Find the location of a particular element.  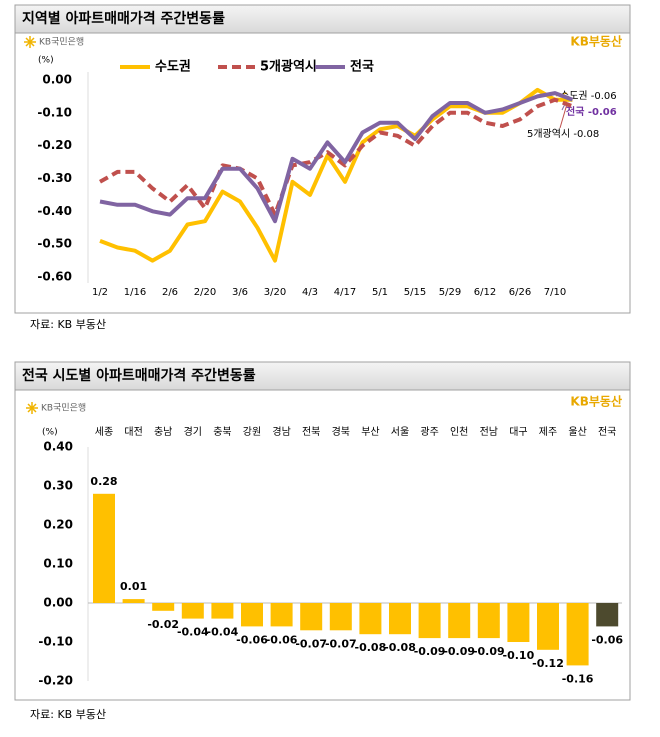

value-label: -0.12 is located at coordinates (548, 663).